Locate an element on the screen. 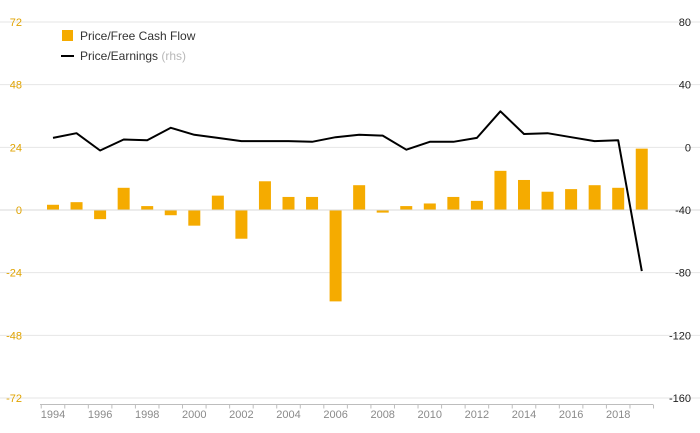 Image resolution: width=700 pixels, height=433 pixels. bar-2011 is located at coordinates (453, 203).